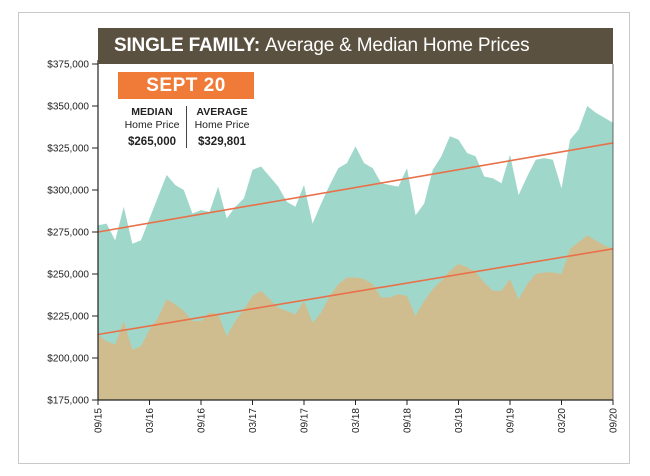 The height and width of the screenshot is (476, 650). I want to click on median-stat: MEDIAN Home Price $265,000, so click(152, 127).